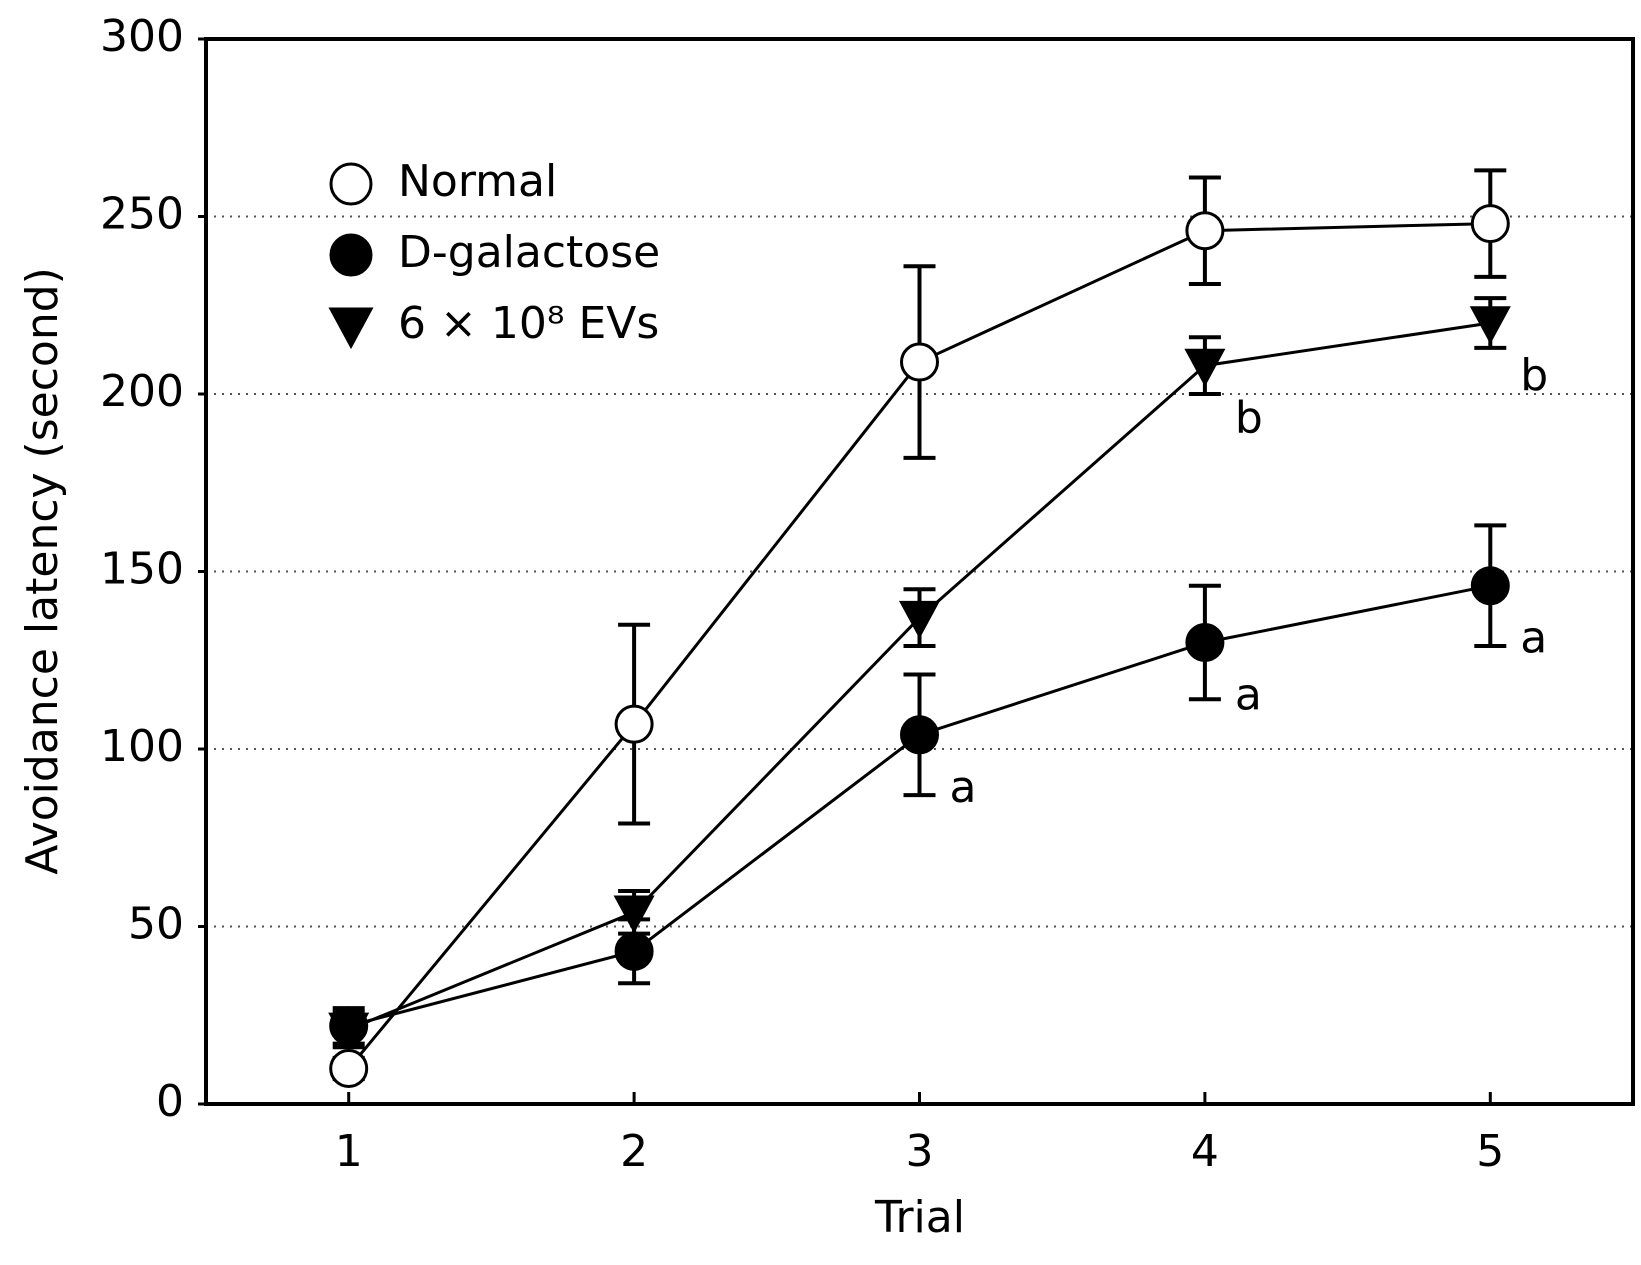  What do you see at coordinates (919, 1217) in the screenshot?
I see `x-axis-title: Trial` at bounding box center [919, 1217].